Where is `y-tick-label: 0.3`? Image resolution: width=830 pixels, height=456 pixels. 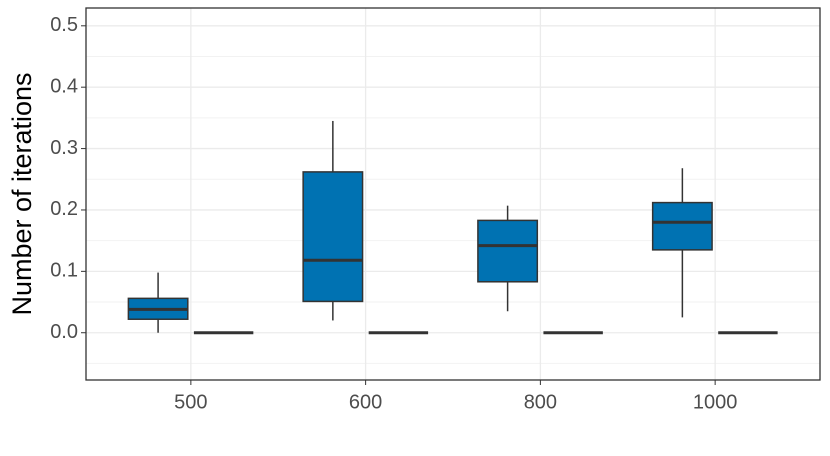 y-tick-label: 0.3 is located at coordinates (64, 148).